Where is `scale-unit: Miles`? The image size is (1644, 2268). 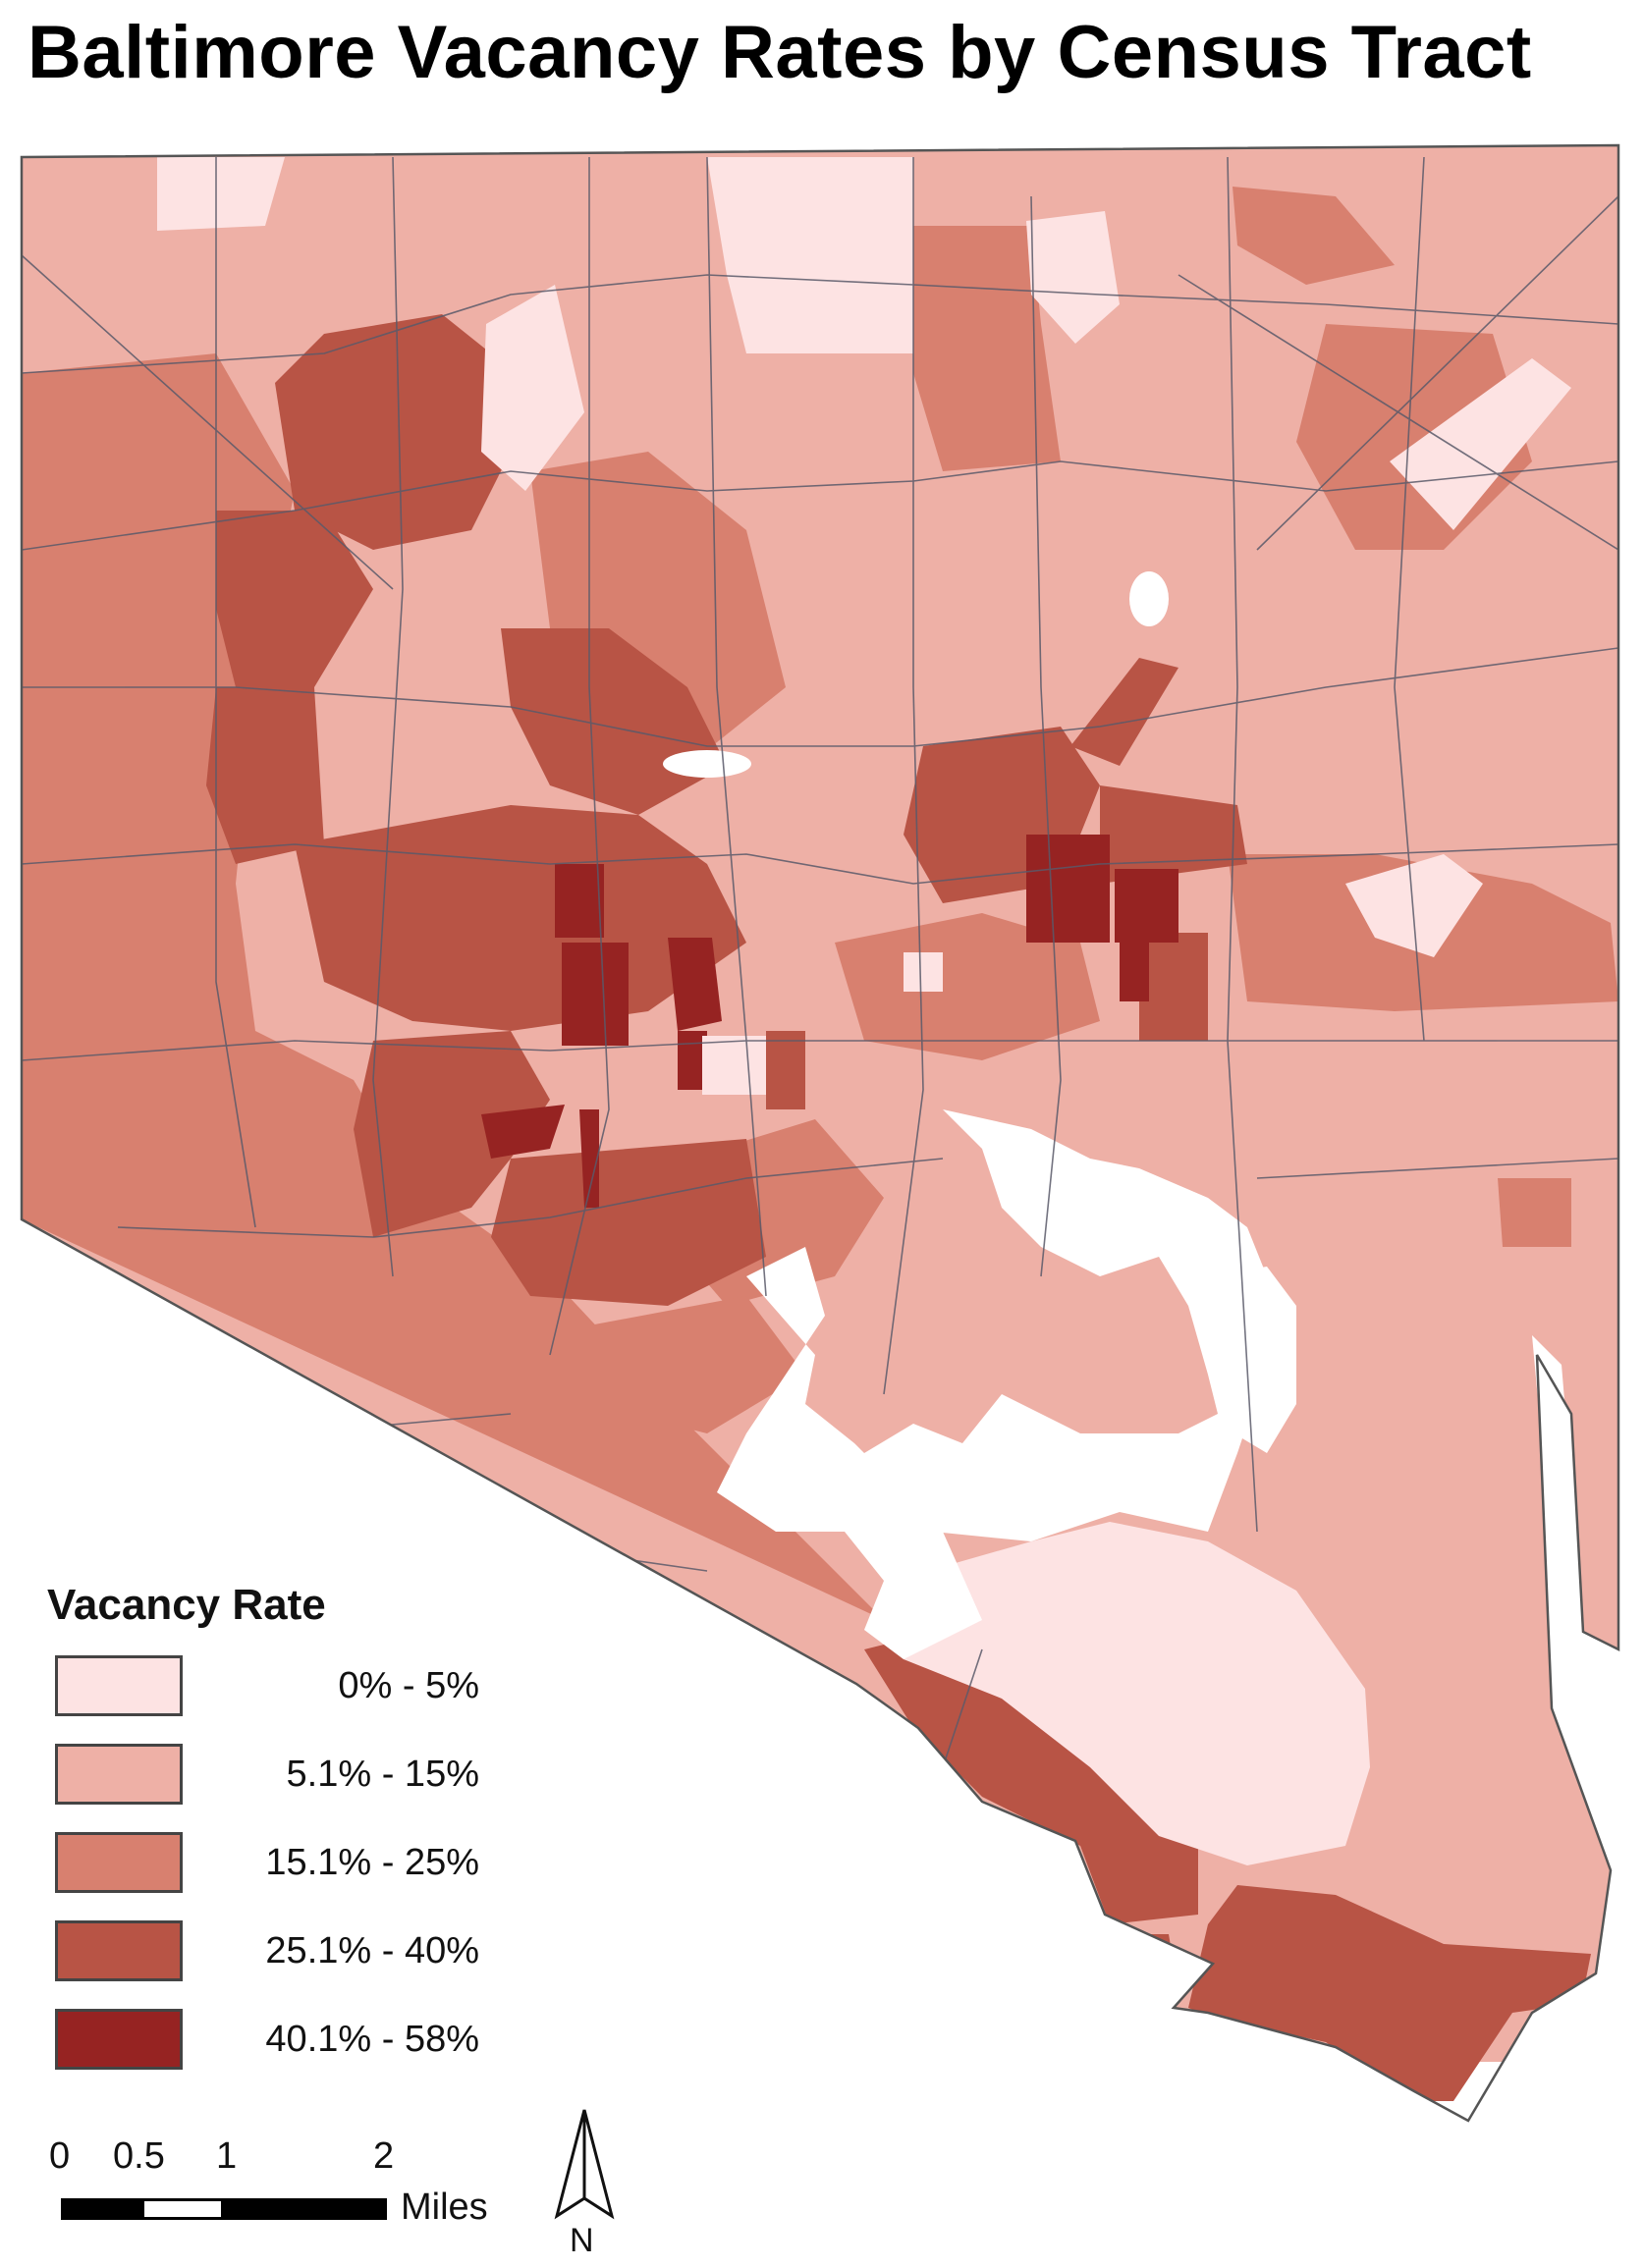
scale-unit: Miles is located at coordinates (444, 2208).